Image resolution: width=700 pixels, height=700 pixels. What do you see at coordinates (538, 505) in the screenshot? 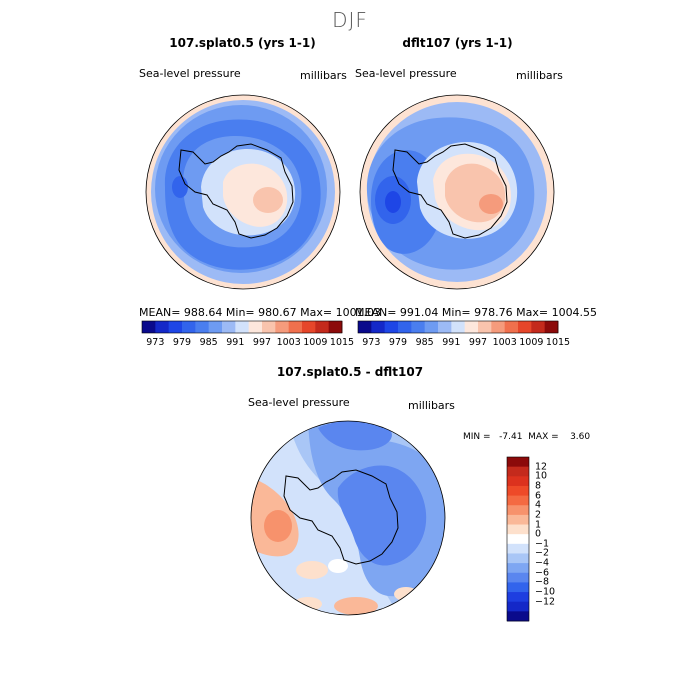
I see `colorbar-tick-label: 4` at bounding box center [538, 505].